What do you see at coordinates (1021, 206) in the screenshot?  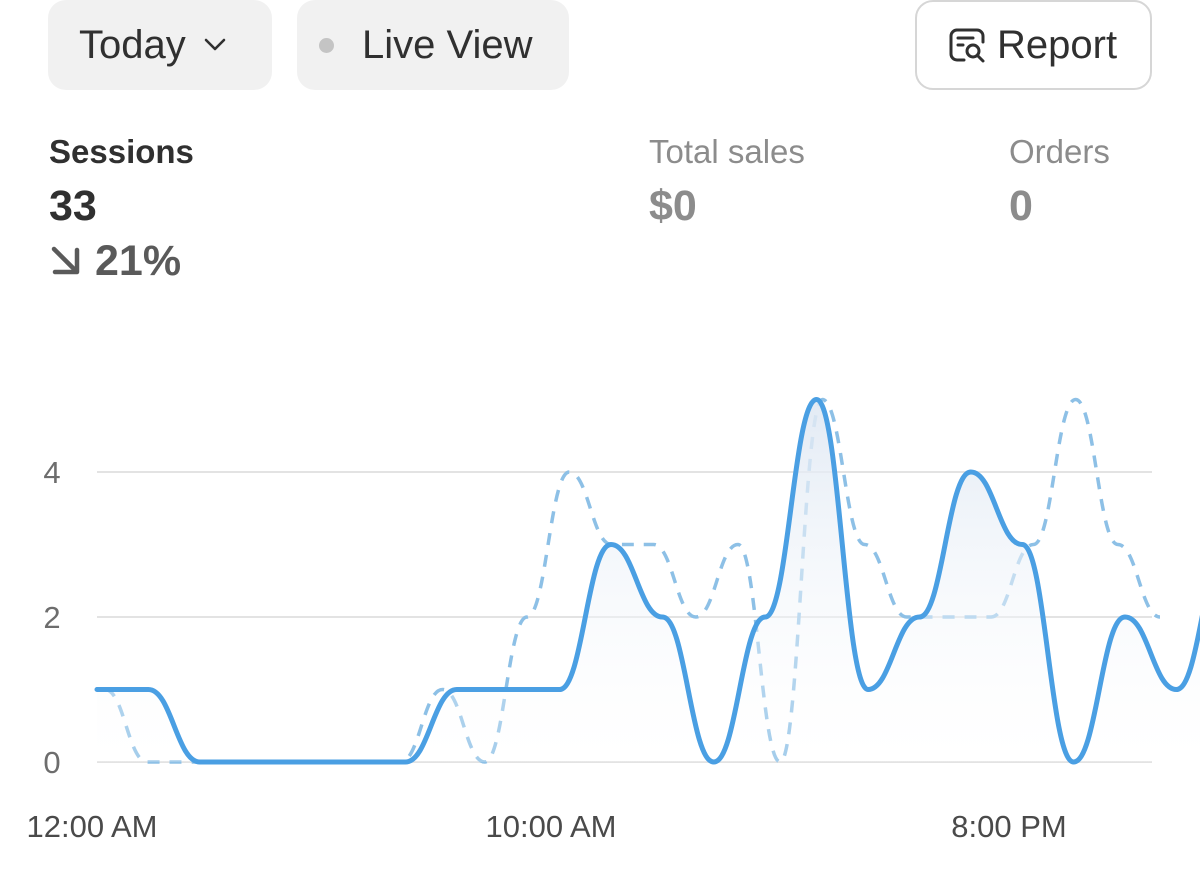 I see `orders-value: 0` at bounding box center [1021, 206].